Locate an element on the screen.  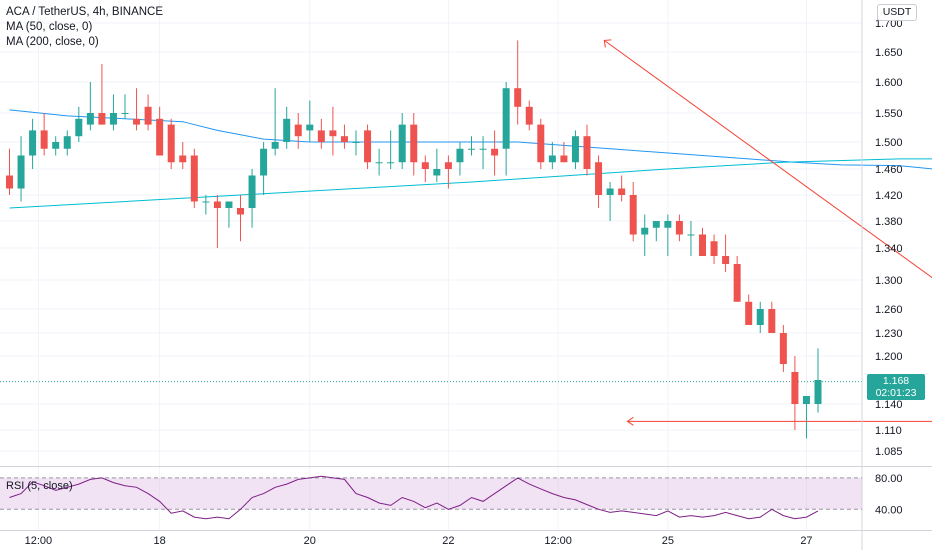
time-tick-label: 27 is located at coordinates (806, 541).